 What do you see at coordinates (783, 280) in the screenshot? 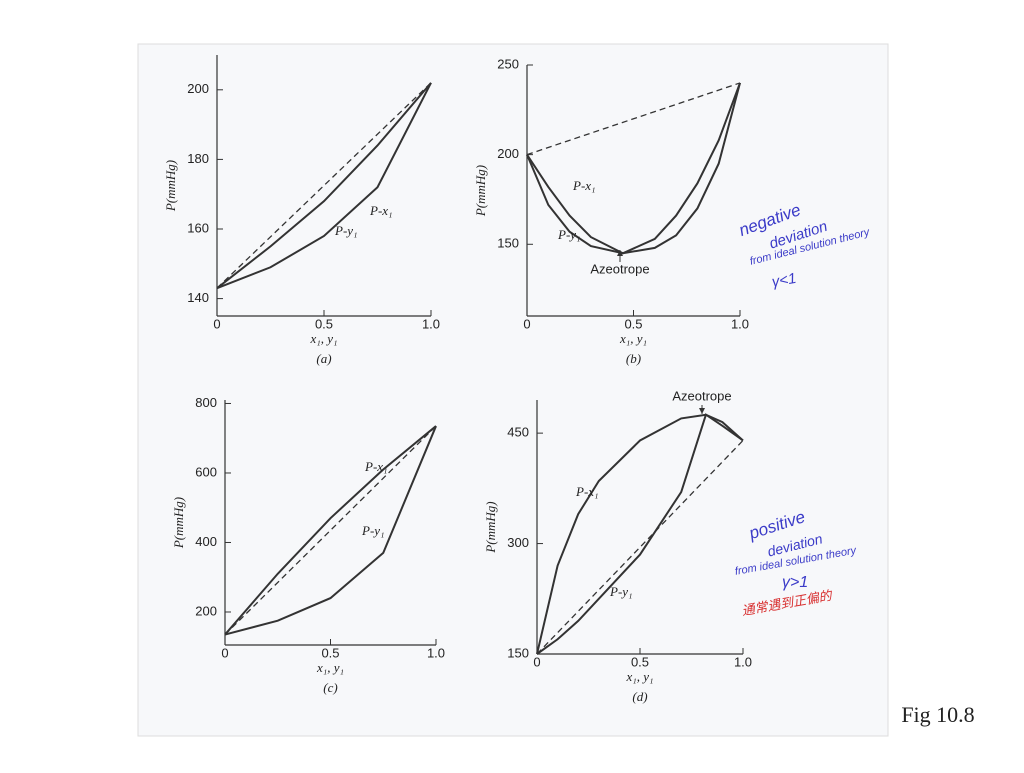
I see `handwritten-note: γ<1` at bounding box center [783, 280].